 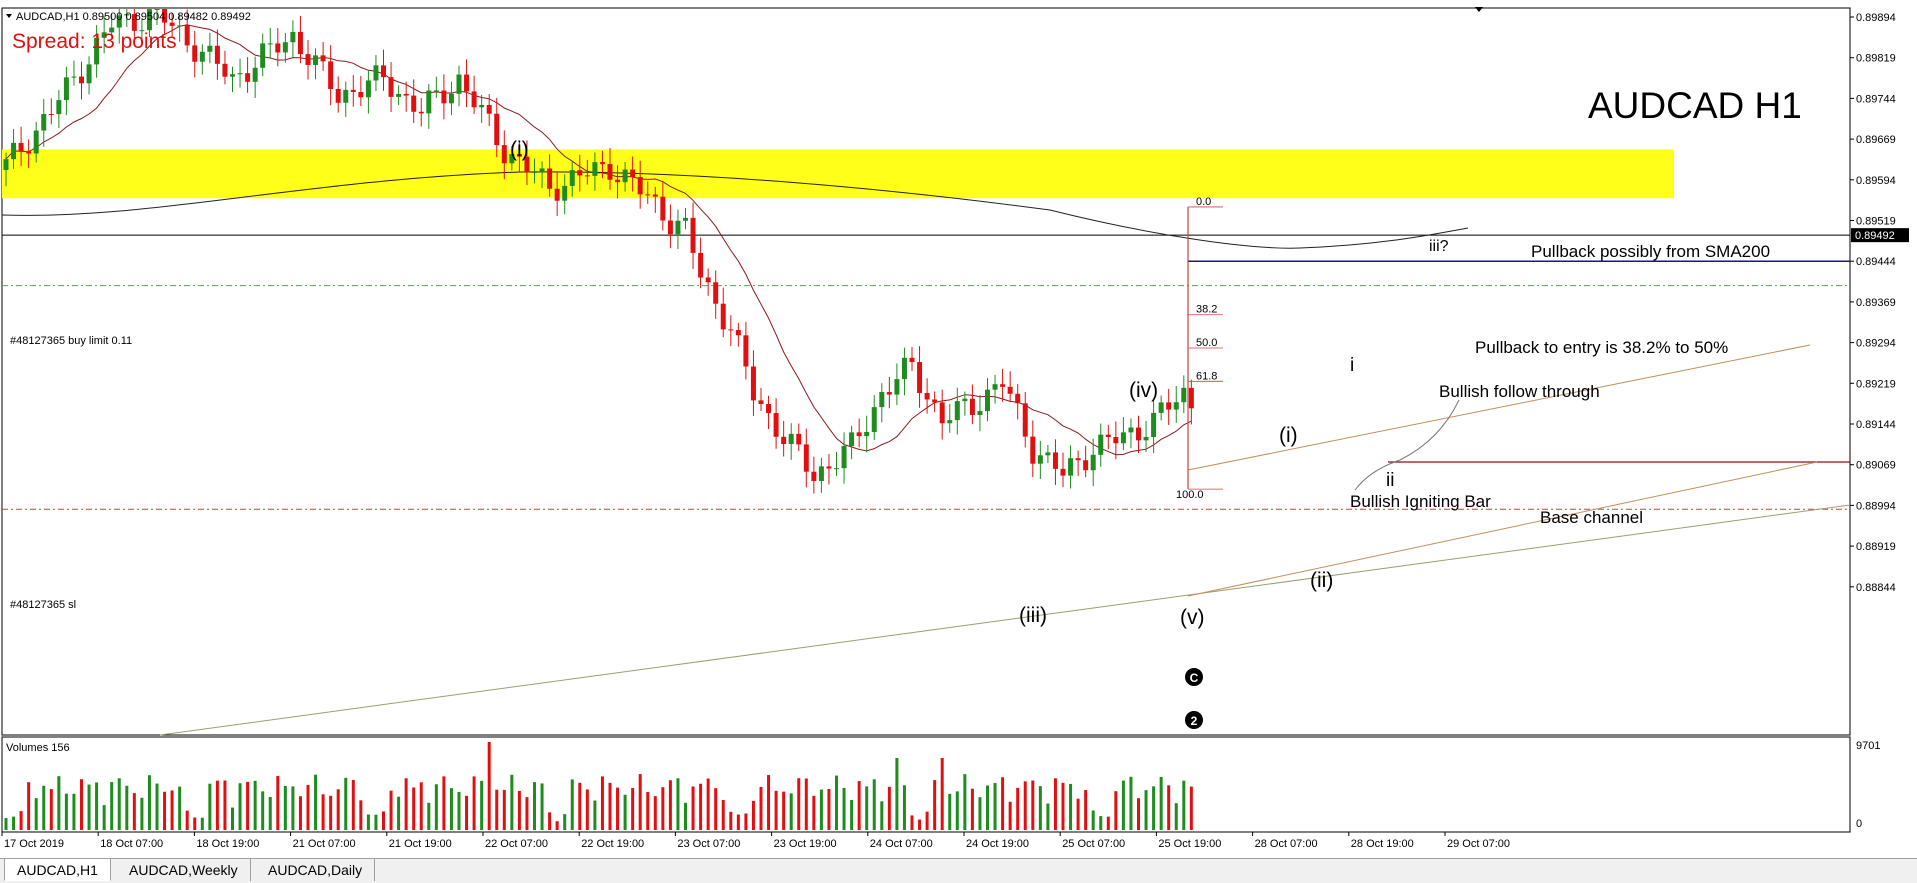 What do you see at coordinates (1189, 844) in the screenshot?
I see `x-tick-label: 25 Oct 19:00` at bounding box center [1189, 844].